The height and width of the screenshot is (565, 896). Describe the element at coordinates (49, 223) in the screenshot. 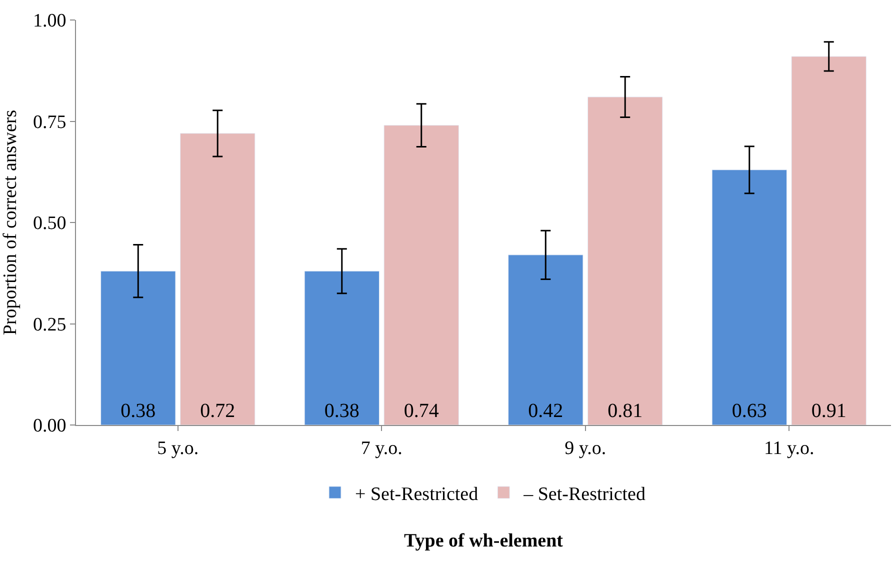

I see `y-tick-label: 0.50` at that location.